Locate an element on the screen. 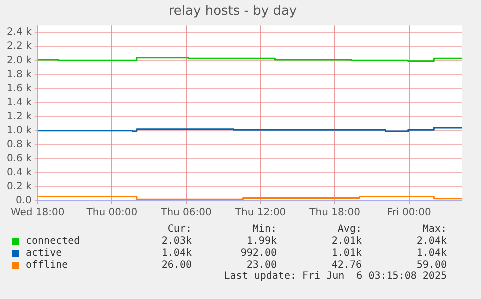 The width and height of the screenshot is (481, 299). text: 2.04k is located at coordinates (431, 241).